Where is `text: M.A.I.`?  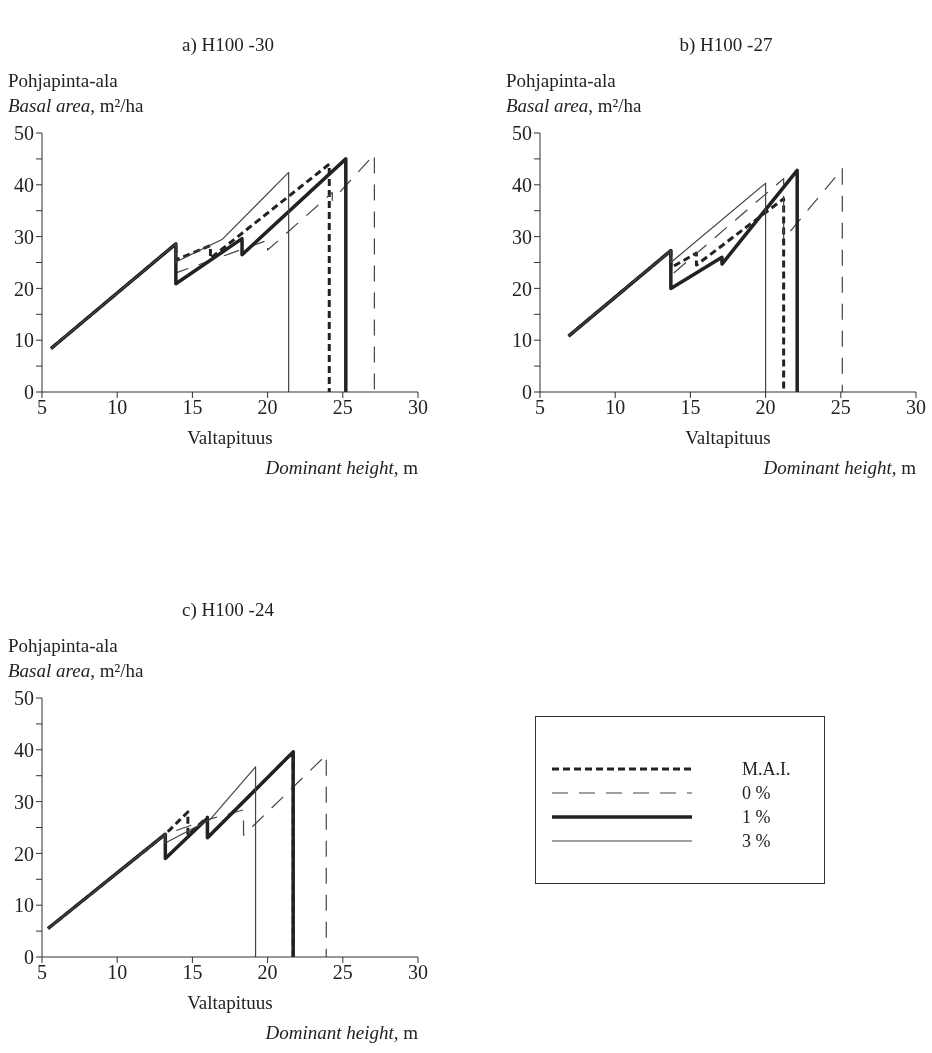
text: M.A.I. is located at coordinates (766, 769).